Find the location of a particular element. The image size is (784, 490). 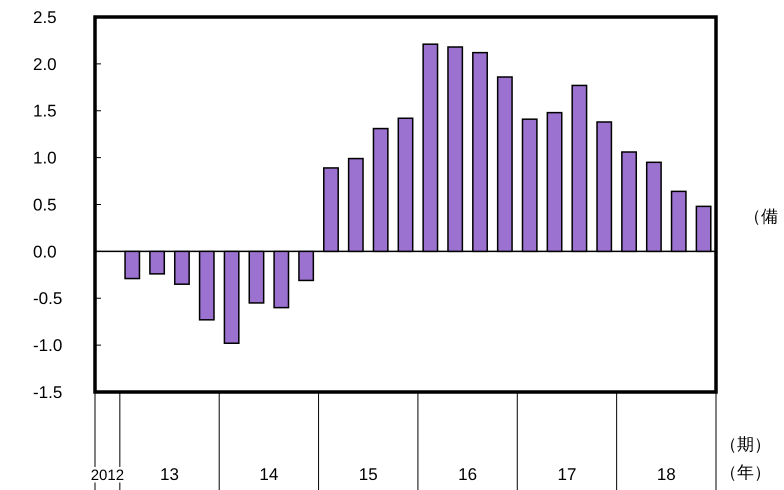

y-tick-label: -0.5 is located at coordinates (47, 298).